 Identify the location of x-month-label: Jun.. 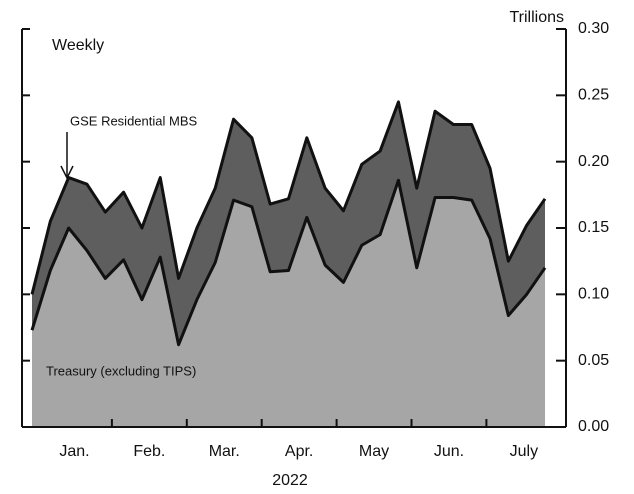
(449, 451).